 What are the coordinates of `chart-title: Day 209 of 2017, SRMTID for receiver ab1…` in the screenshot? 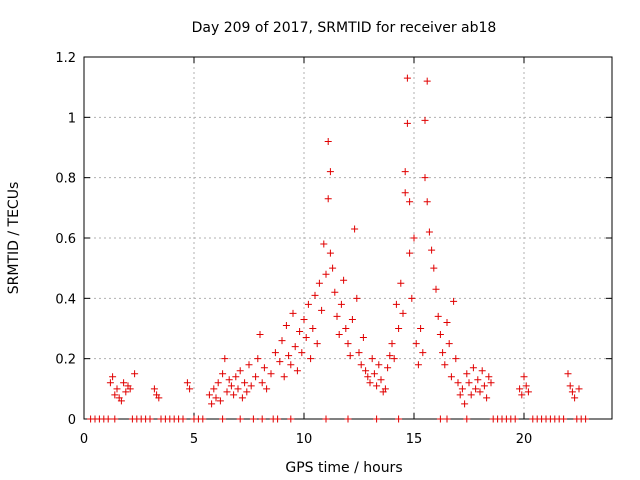 It's located at (344, 28).